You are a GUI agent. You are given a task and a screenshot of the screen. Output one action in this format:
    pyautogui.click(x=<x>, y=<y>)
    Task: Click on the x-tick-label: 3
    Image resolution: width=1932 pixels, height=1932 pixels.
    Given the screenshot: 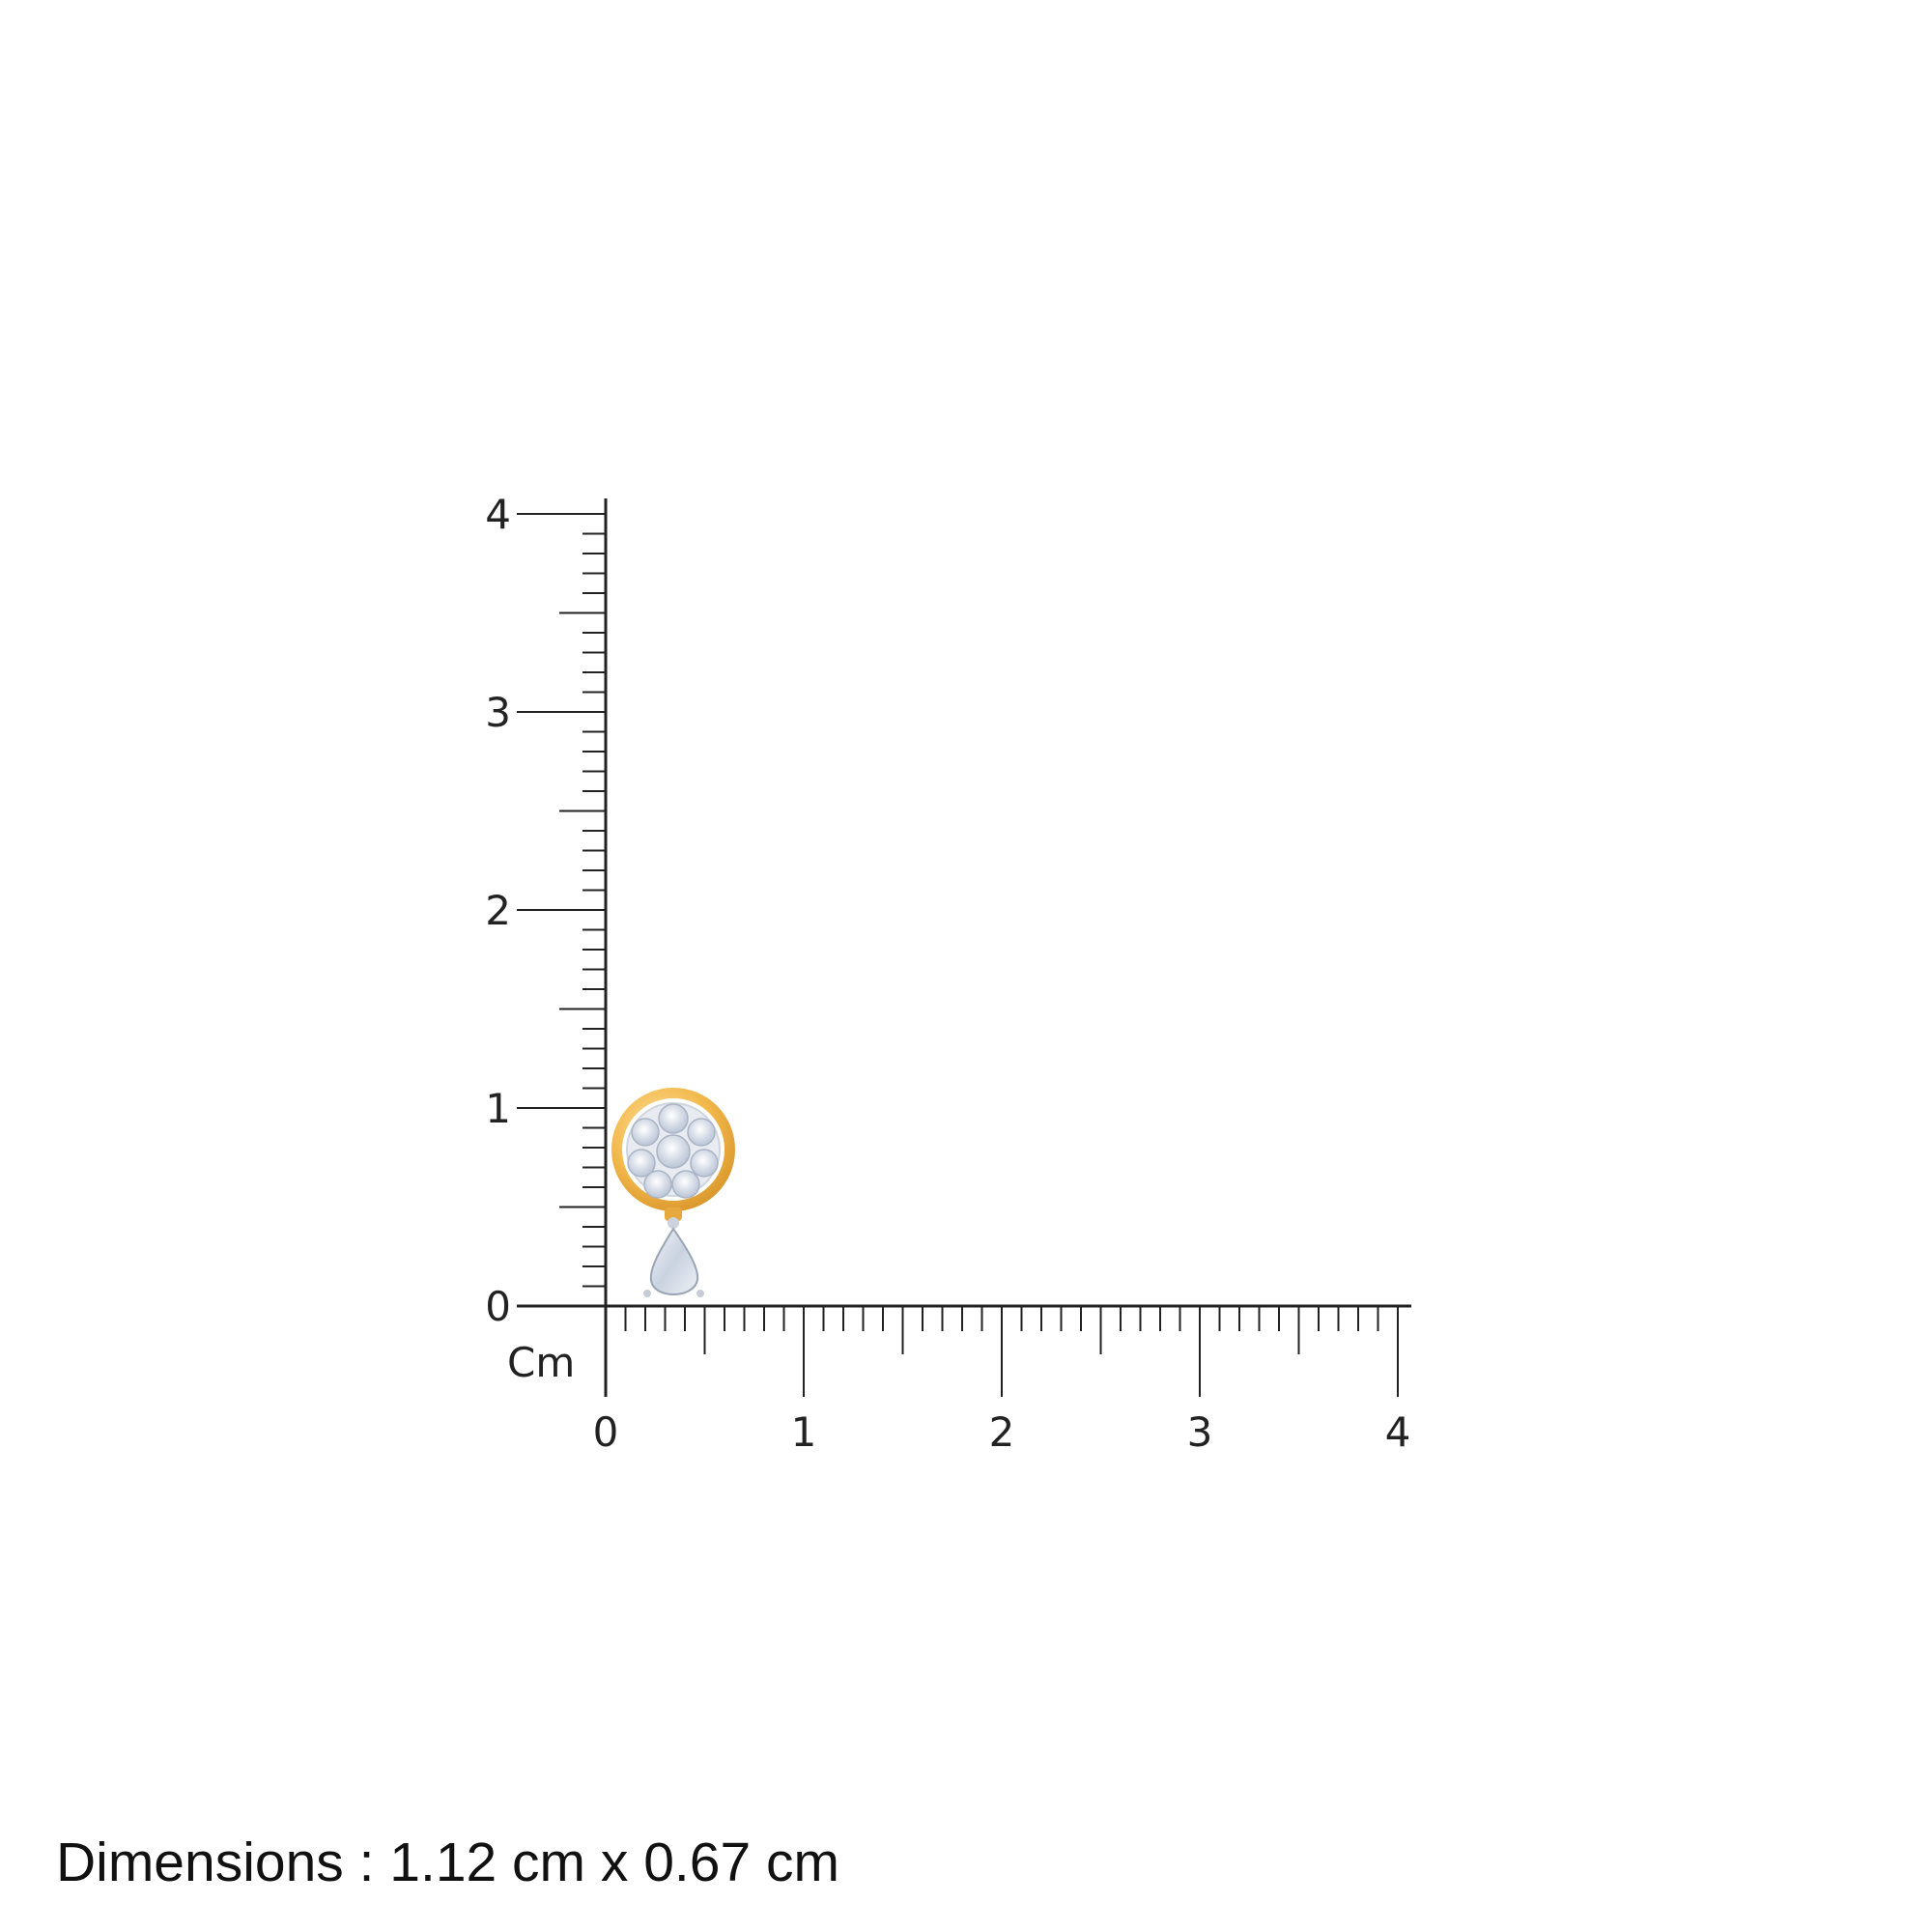 What is the action you would take?
    pyautogui.click(x=1200, y=1432)
    